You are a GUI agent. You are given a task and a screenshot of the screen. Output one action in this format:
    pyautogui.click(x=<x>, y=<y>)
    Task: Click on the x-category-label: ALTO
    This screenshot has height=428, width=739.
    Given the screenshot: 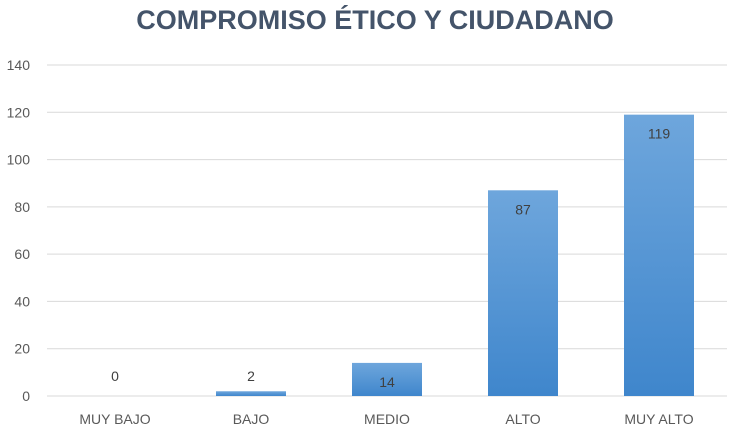 What is the action you would take?
    pyautogui.click(x=522, y=419)
    